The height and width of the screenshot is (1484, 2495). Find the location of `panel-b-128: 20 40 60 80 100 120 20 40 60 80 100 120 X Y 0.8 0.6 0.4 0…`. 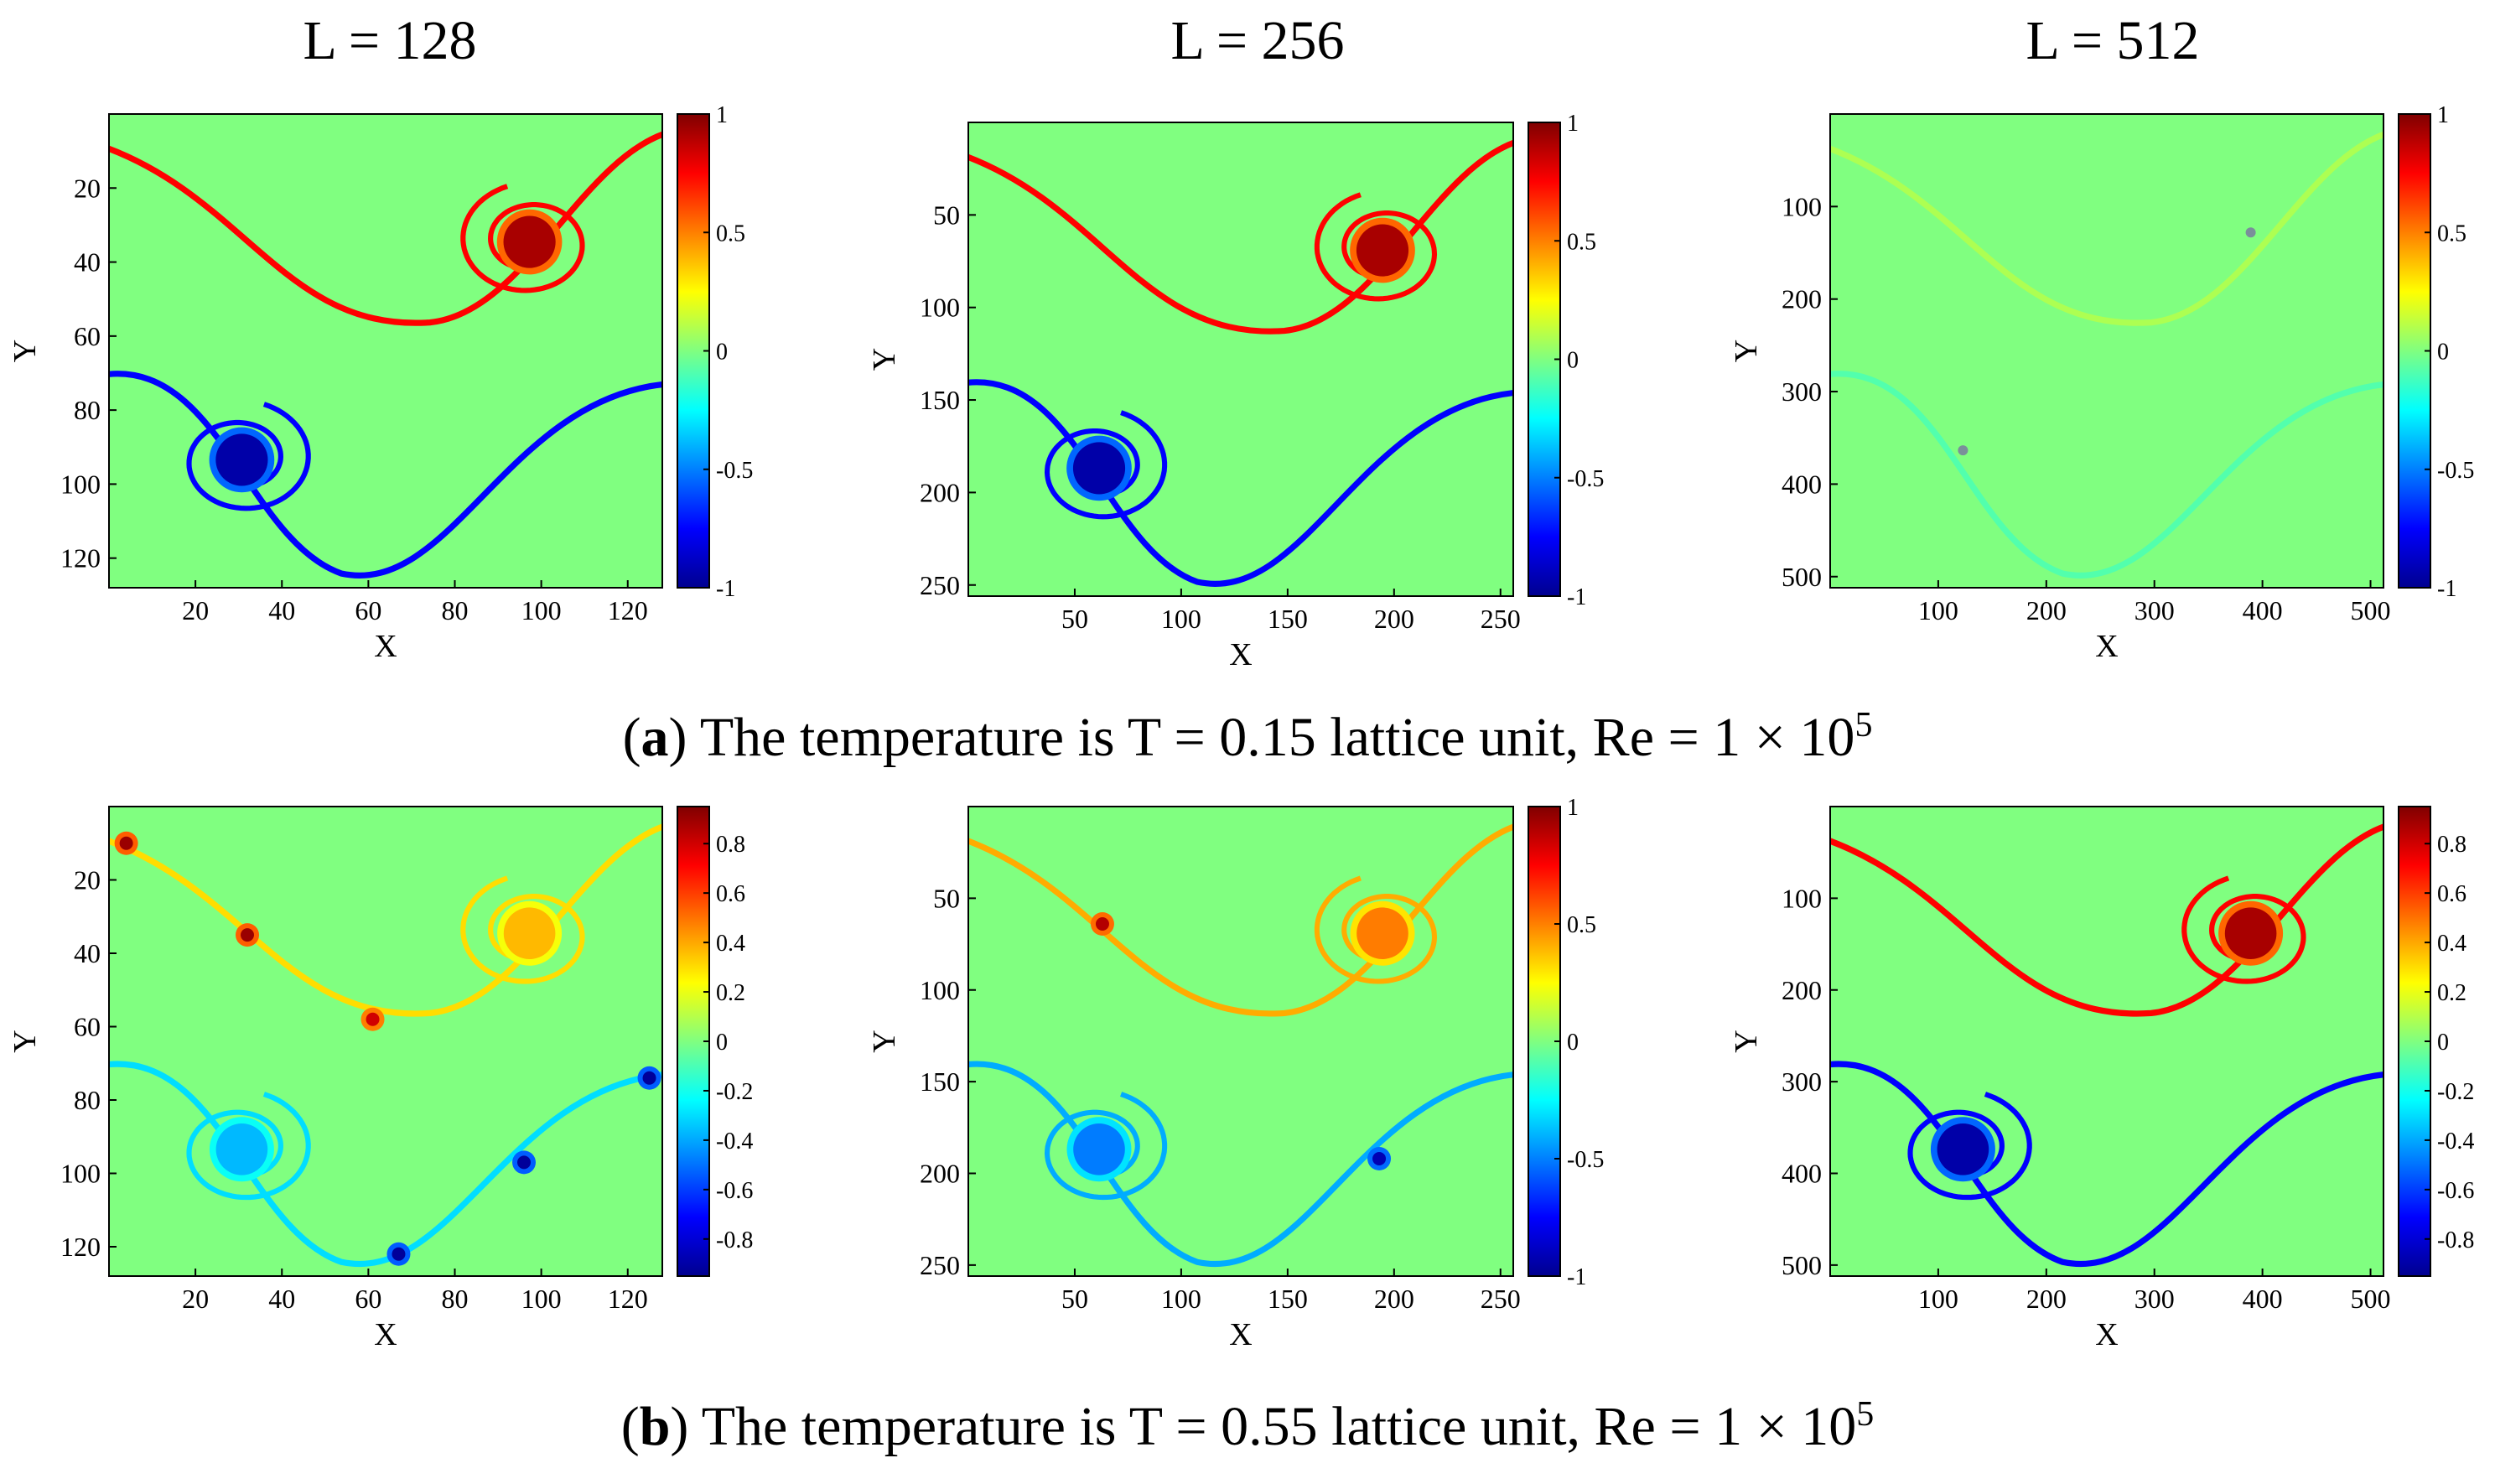

panel-b-128: 20 40 60 80 100 120 20 40 60 80 100 120 X Y 0.8 0.6 0.4 0… is located at coordinates (380, 1079).